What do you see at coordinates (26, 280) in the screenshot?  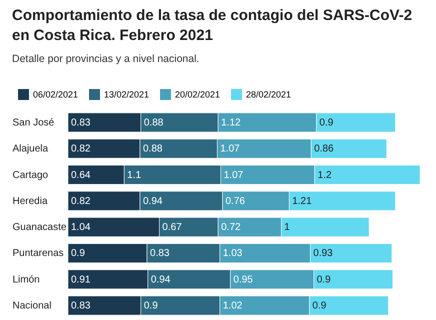 I see `y-tick-label: Limón` at bounding box center [26, 280].